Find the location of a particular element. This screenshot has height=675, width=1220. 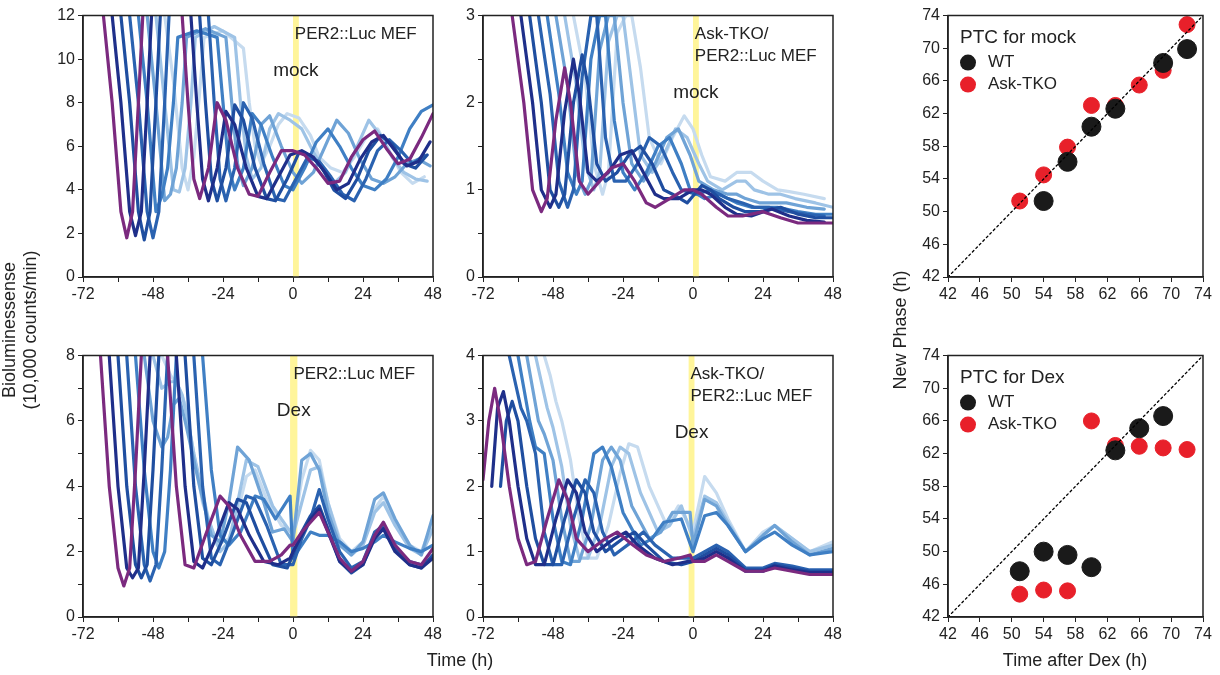

y-axis-title: Bioluminessense (10,000 counts/min) is located at coordinates (20, 330).